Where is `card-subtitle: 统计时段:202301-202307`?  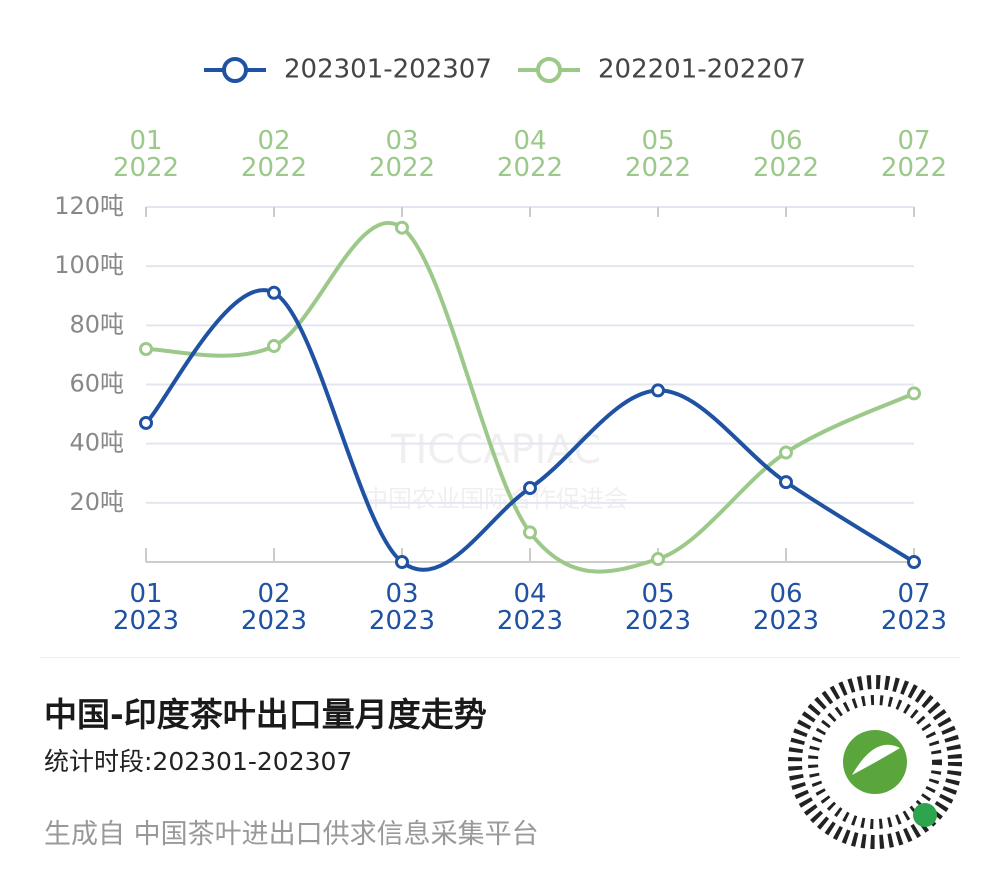 card-subtitle: 统计时段:202301-202307 is located at coordinates (198, 761).